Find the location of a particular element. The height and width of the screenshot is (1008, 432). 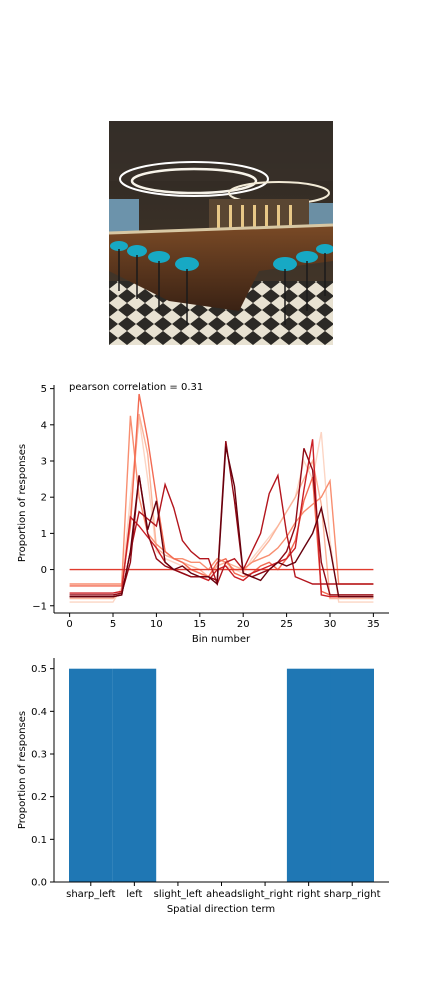

x-tick-label: 35 is located at coordinates (373, 624).